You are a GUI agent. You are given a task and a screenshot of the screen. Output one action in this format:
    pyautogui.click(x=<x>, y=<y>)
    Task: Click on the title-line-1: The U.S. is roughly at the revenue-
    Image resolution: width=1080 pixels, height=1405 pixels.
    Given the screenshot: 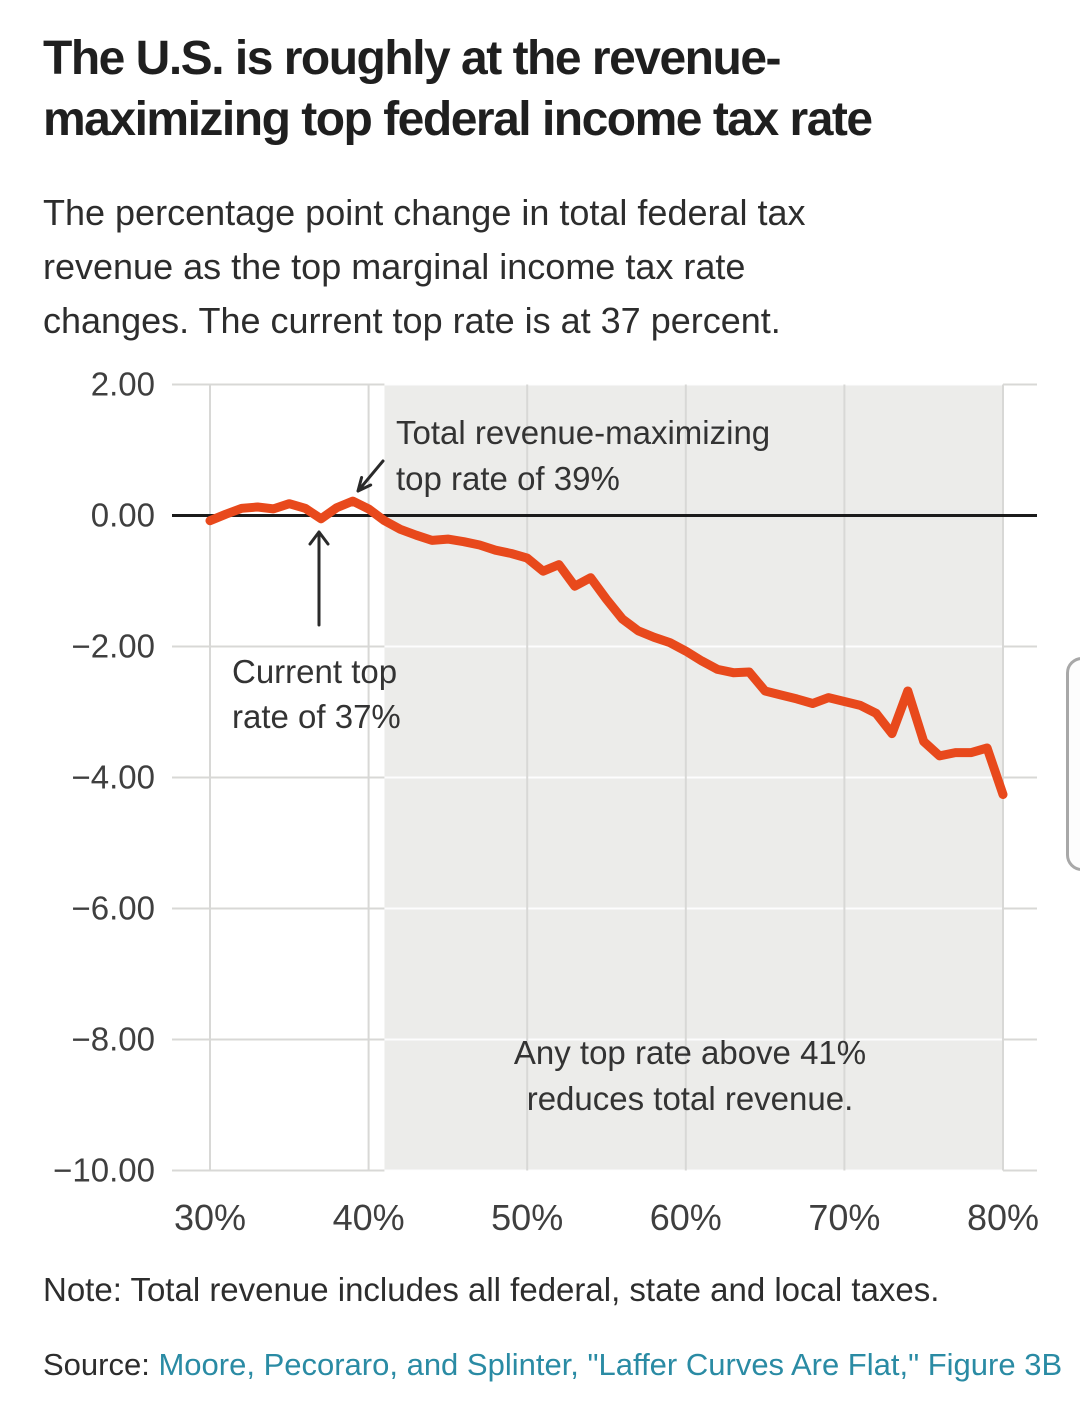 What is the action you would take?
    pyautogui.click(x=412, y=58)
    